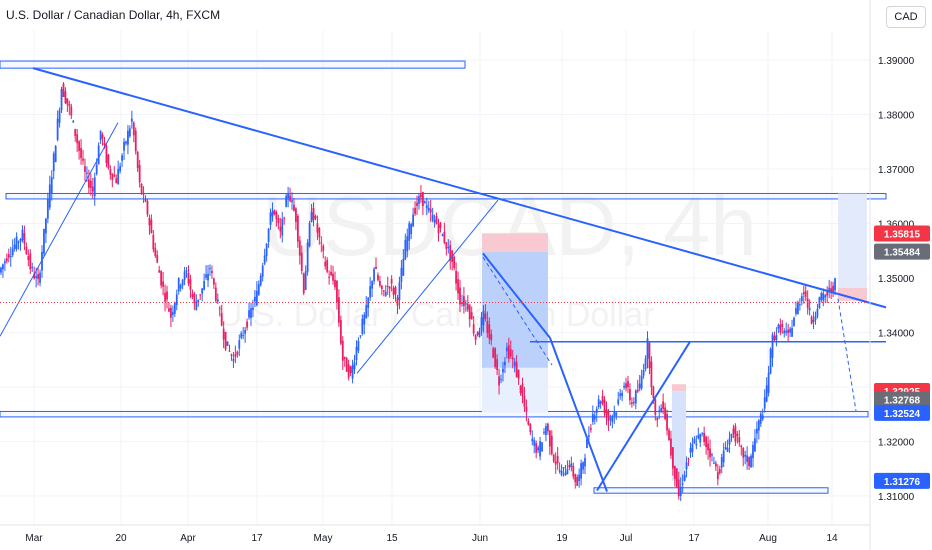 The width and height of the screenshot is (932, 550). Describe the element at coordinates (392, 538) in the screenshot. I see `x-tick-label: 15` at that location.